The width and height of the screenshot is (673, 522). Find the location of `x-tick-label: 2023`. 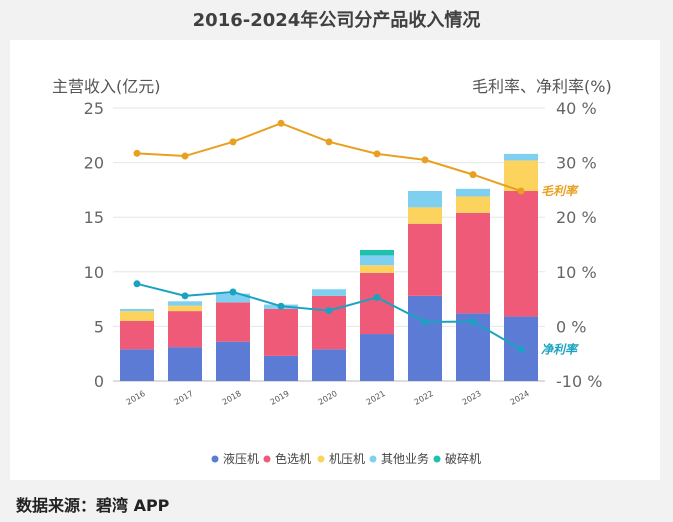

x-tick-label: 2023 is located at coordinates (472, 398).